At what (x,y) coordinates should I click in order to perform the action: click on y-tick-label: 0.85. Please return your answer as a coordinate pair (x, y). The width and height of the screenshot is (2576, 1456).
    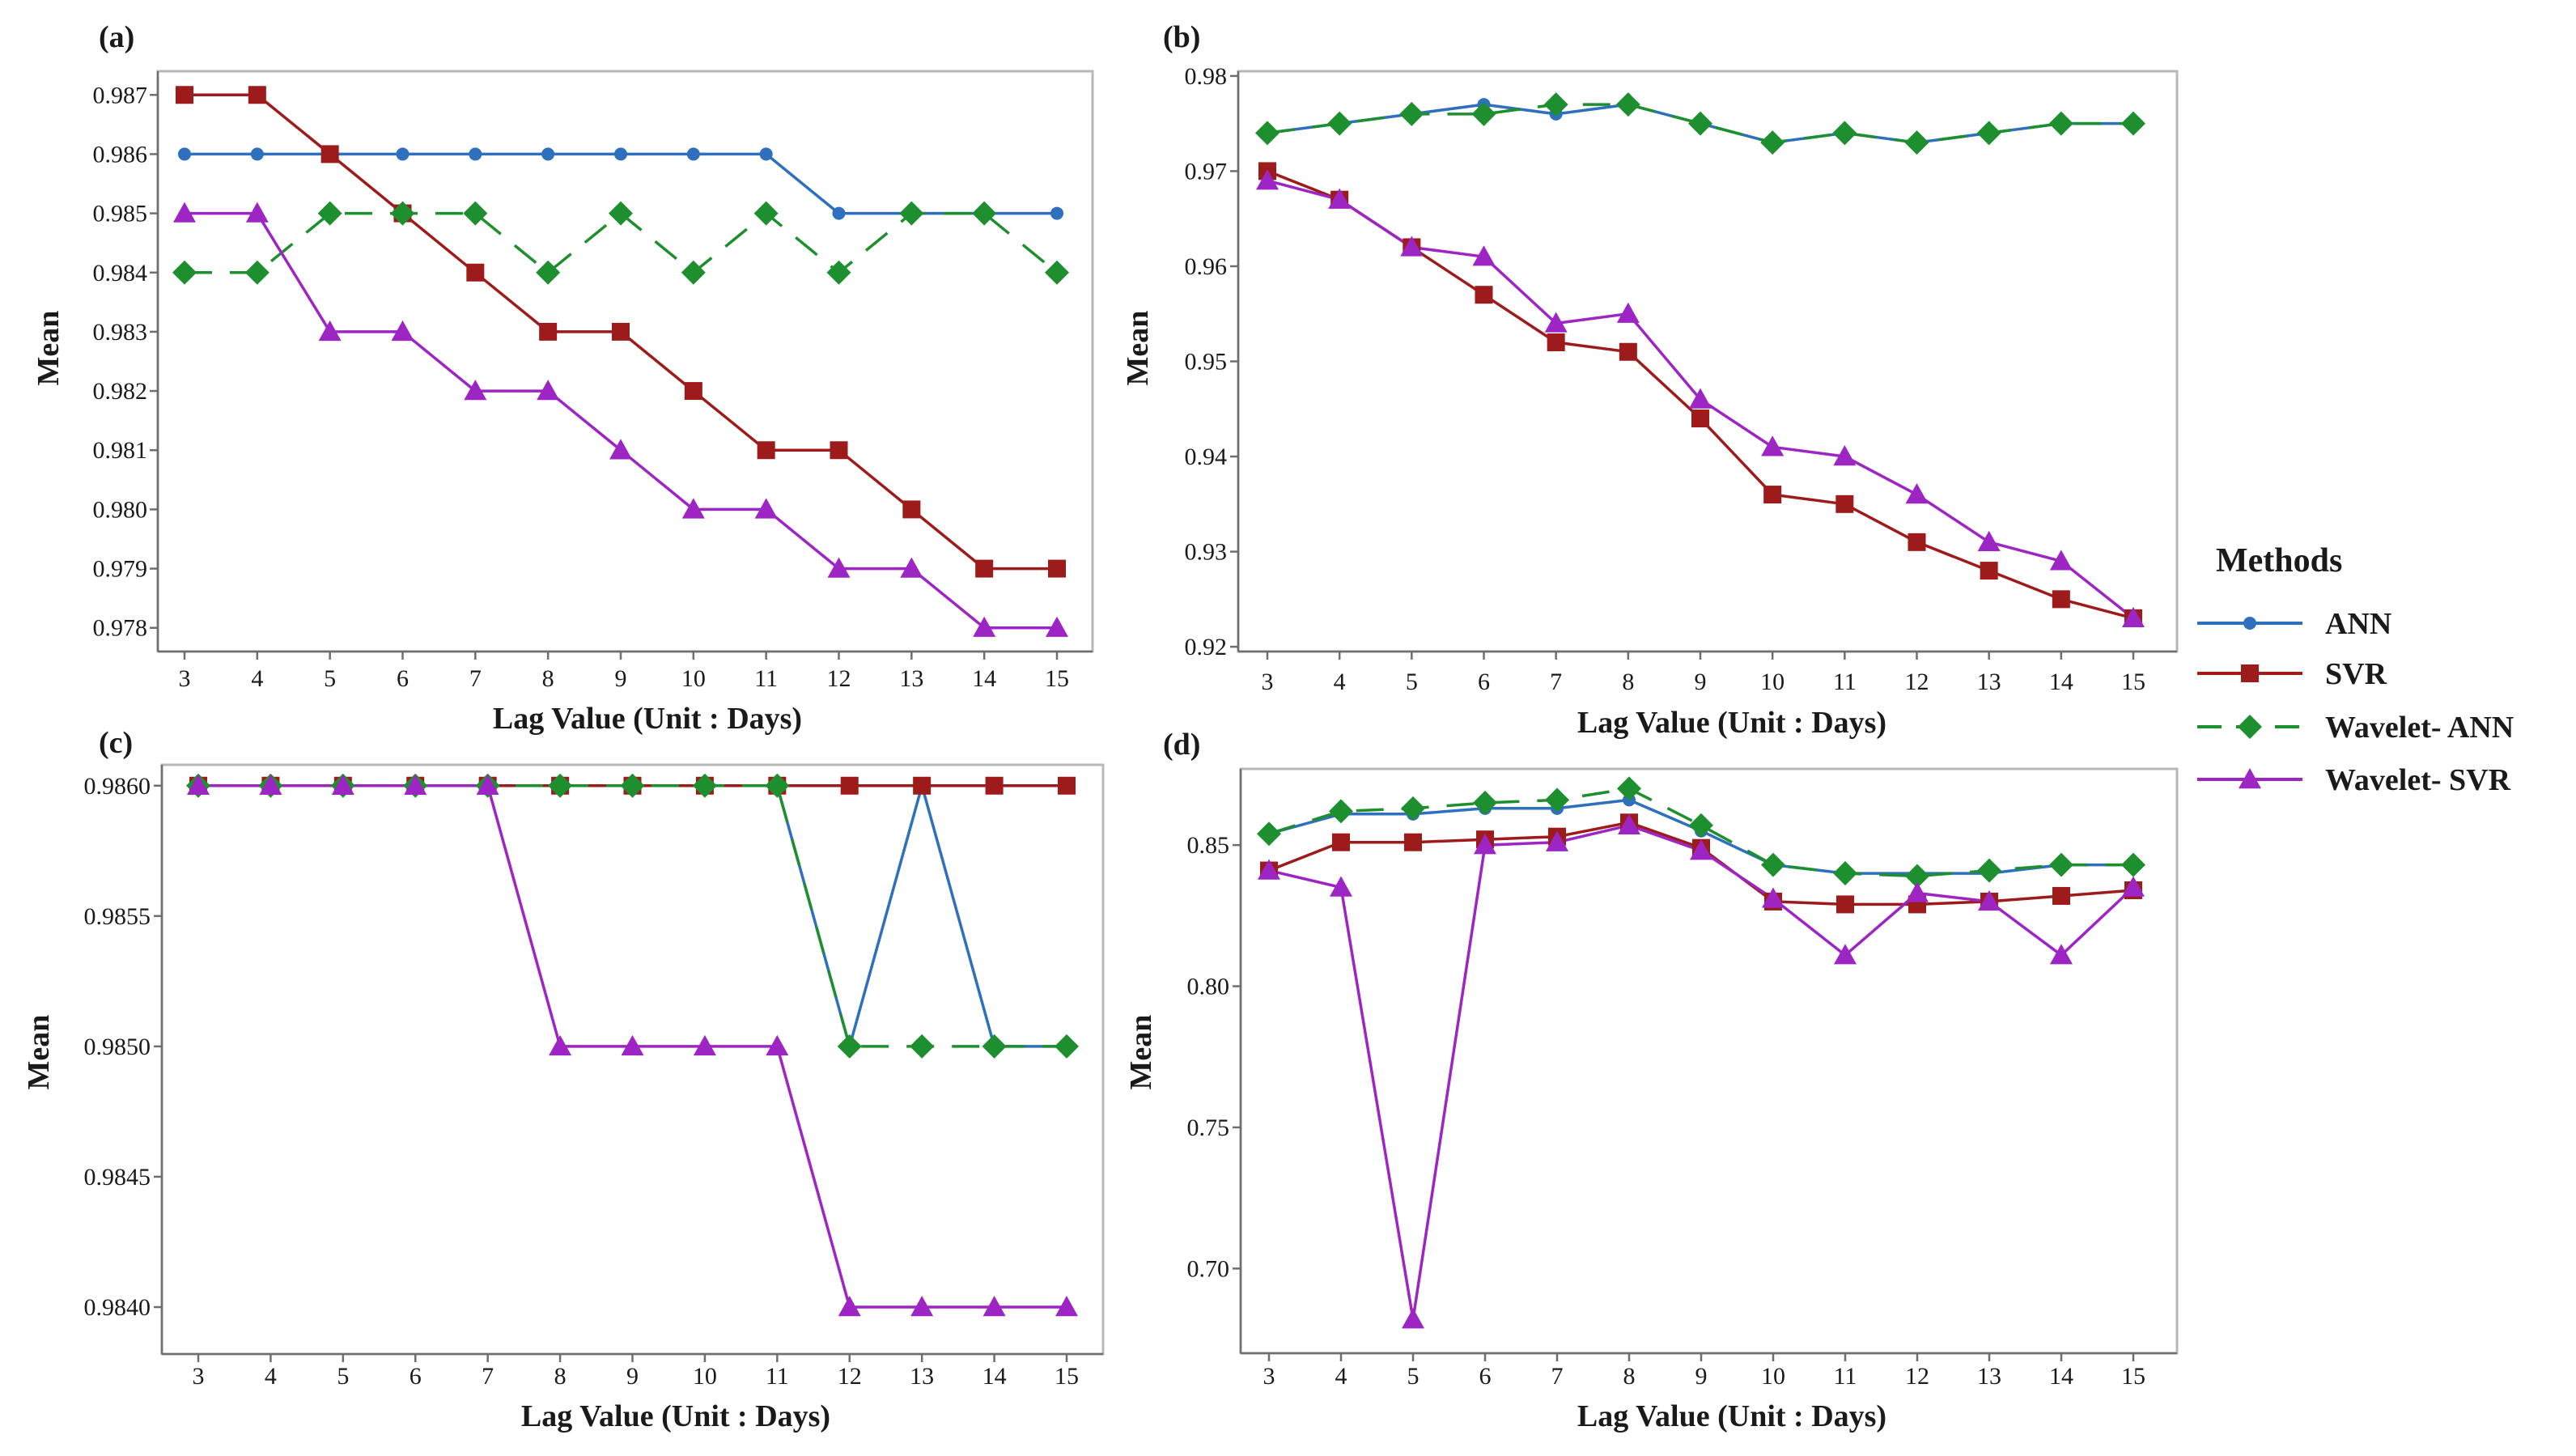
    Looking at the image, I should click on (1208, 846).